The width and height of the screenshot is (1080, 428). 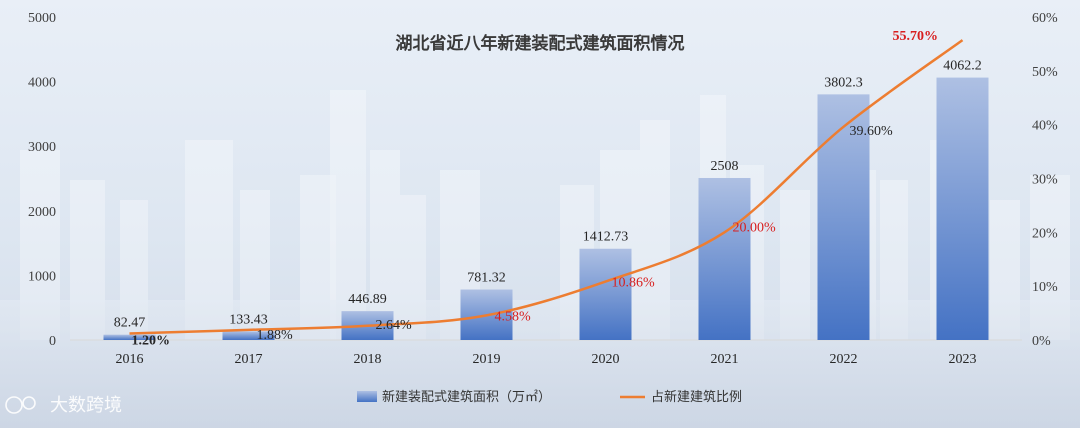 What do you see at coordinates (42, 276) in the screenshot?
I see `y-left-tick-label: 1000` at bounding box center [42, 276].